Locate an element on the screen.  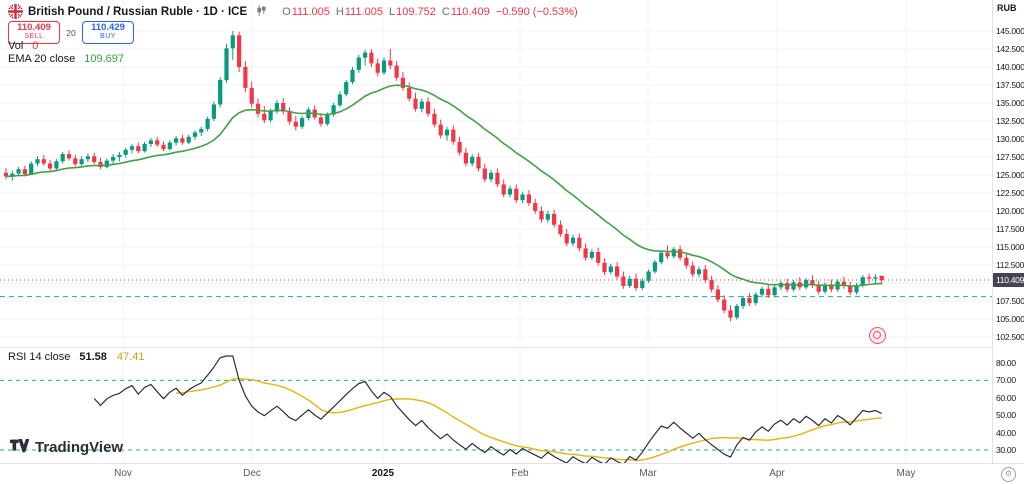
buy-button: 110.429 BUY is located at coordinates (108, 33).